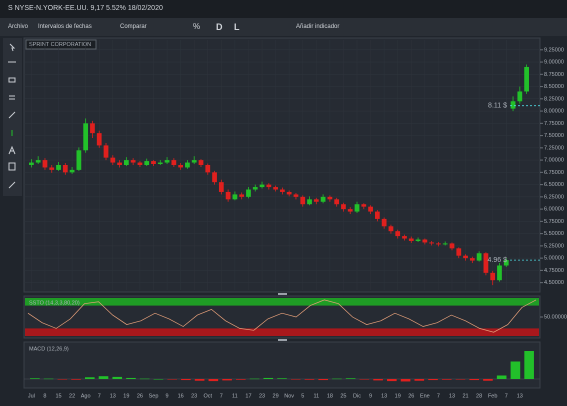 This screenshot has height=406, width=567. Describe the element at coordinates (289, 396) in the screenshot. I see `x-tick-label: Nov` at that location.